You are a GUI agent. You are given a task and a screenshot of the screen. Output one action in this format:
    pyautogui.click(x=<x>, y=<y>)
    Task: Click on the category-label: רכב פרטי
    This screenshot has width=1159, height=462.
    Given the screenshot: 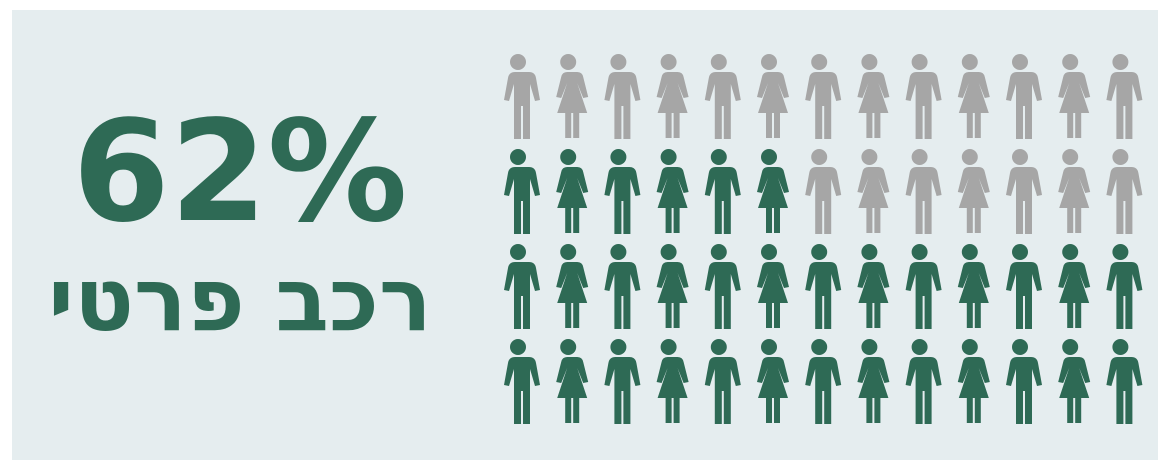 What is the action you would take?
    pyautogui.click(x=240, y=299)
    